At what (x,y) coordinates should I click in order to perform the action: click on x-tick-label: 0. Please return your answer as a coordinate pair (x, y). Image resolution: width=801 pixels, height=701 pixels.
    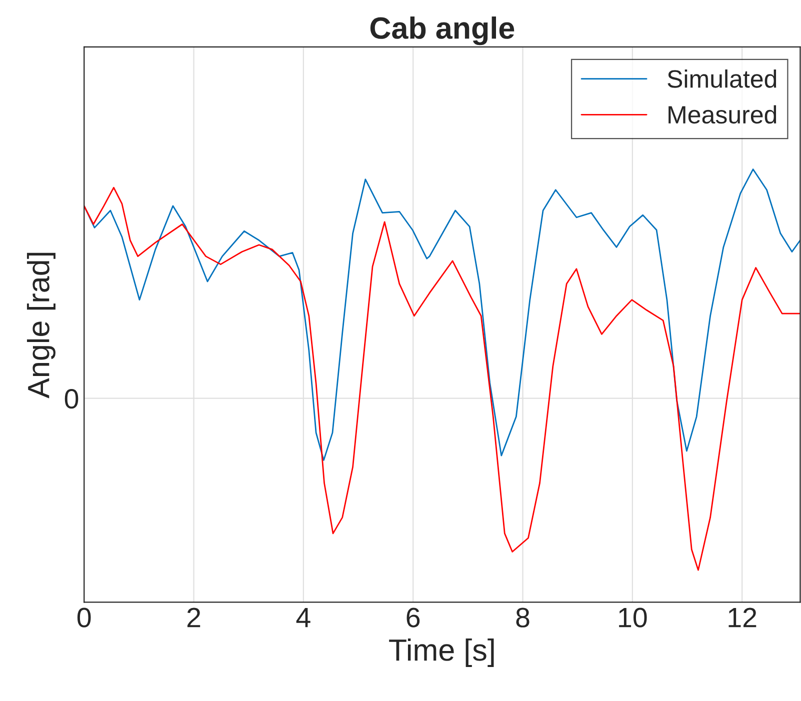
    Looking at the image, I should click on (84, 618).